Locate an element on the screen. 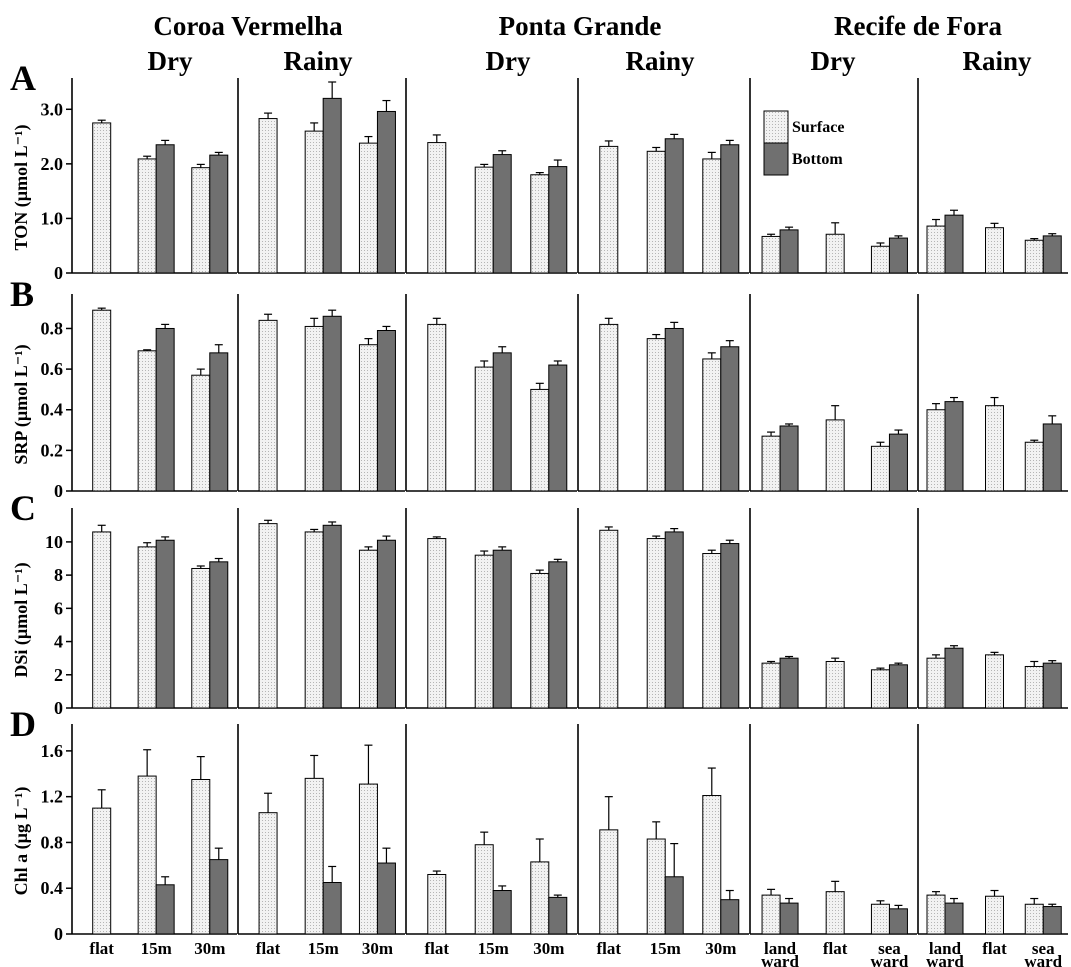  y-tick-label: 3.0 is located at coordinates (52, 109).